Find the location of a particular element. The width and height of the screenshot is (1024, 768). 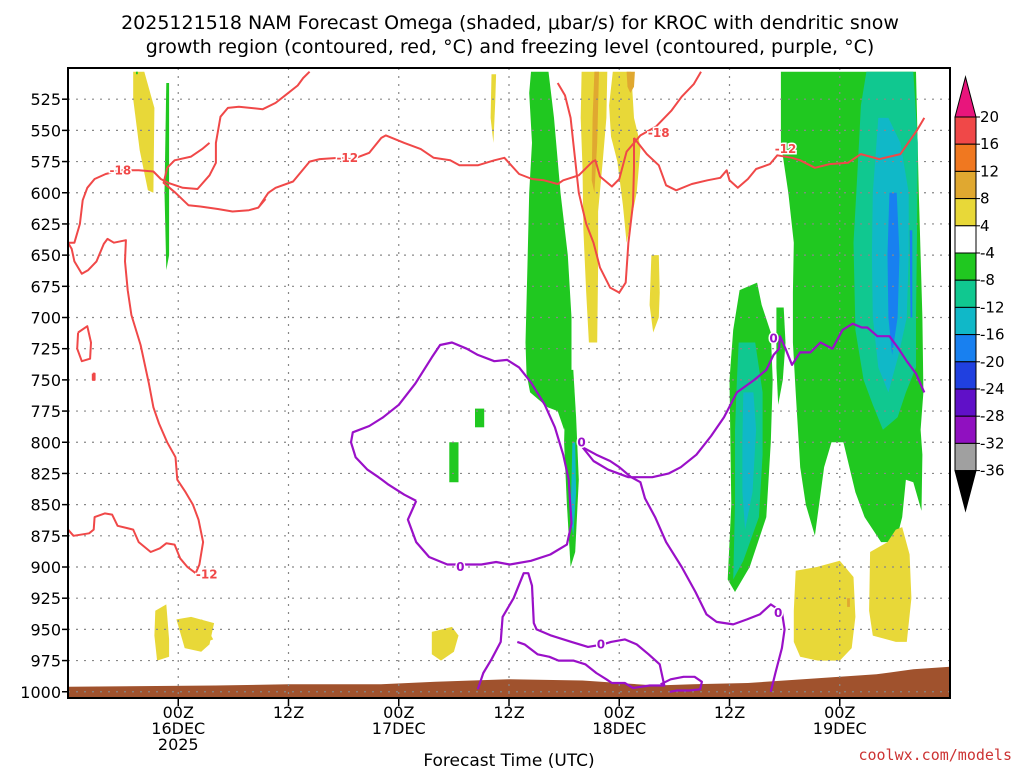

contour-label-2: -18 is located at coordinates (659, 133).